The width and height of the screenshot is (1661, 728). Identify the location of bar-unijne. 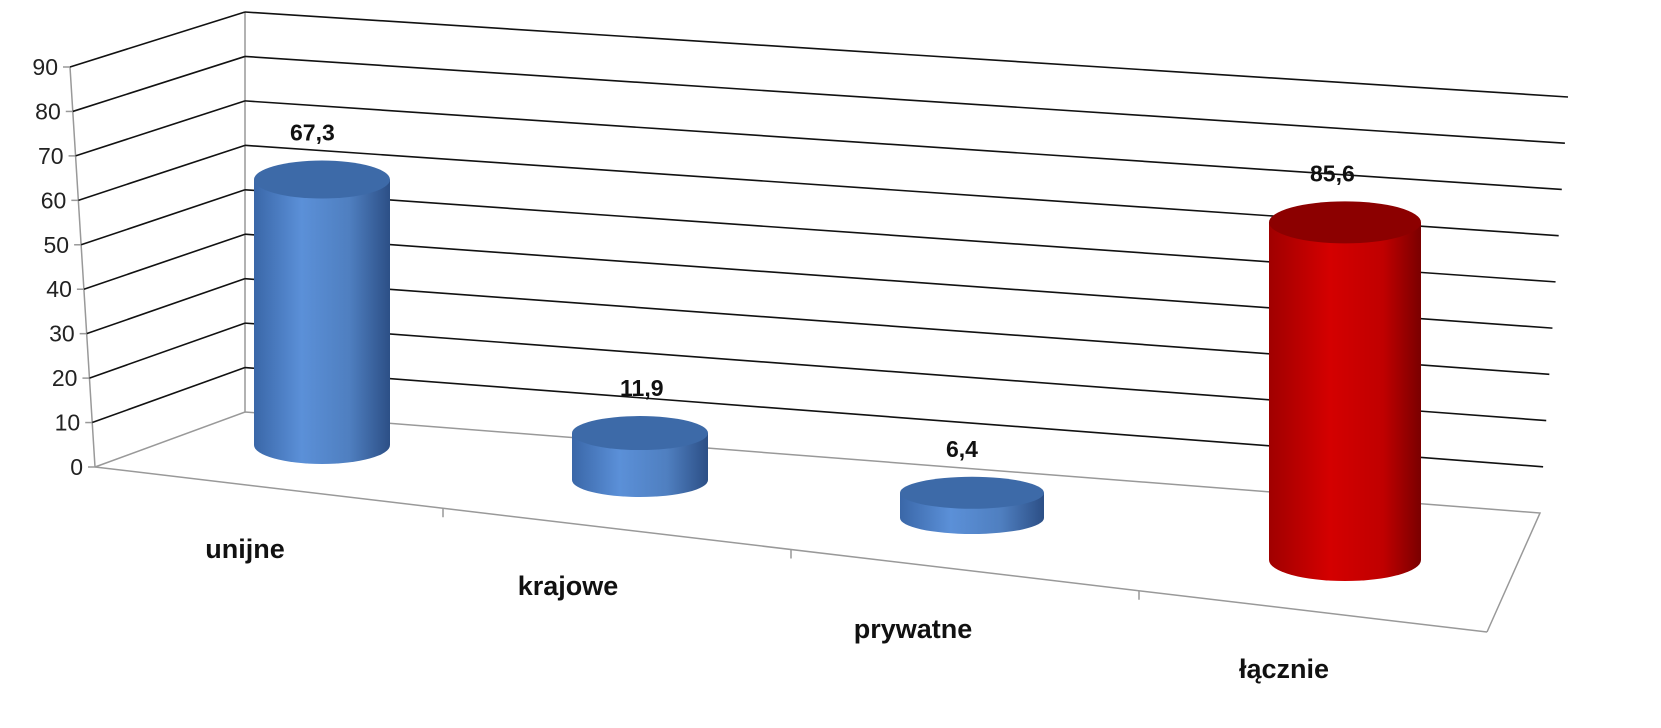
(322, 312).